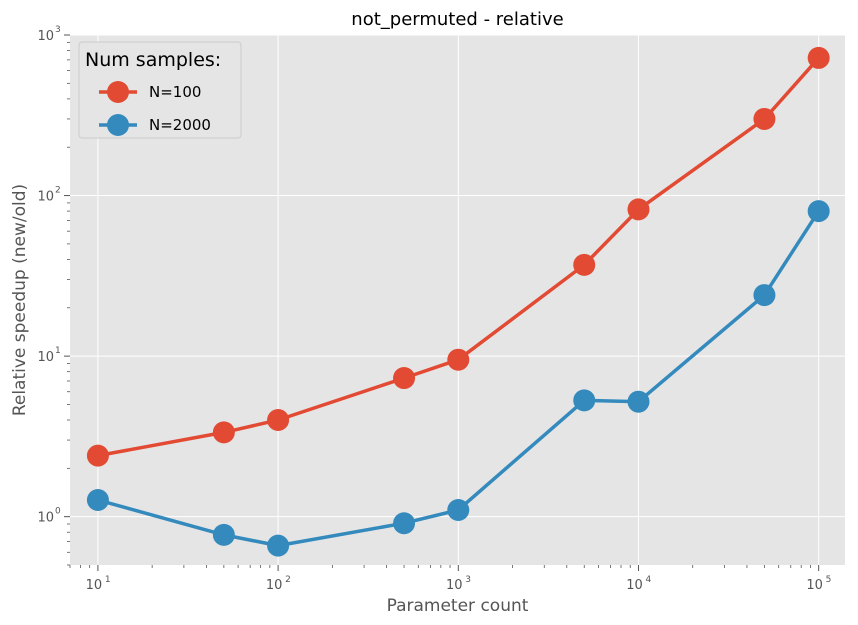 The height and width of the screenshot is (625, 858). Describe the element at coordinates (468, 580) in the screenshot. I see `x-tick-exponent: 3` at that location.